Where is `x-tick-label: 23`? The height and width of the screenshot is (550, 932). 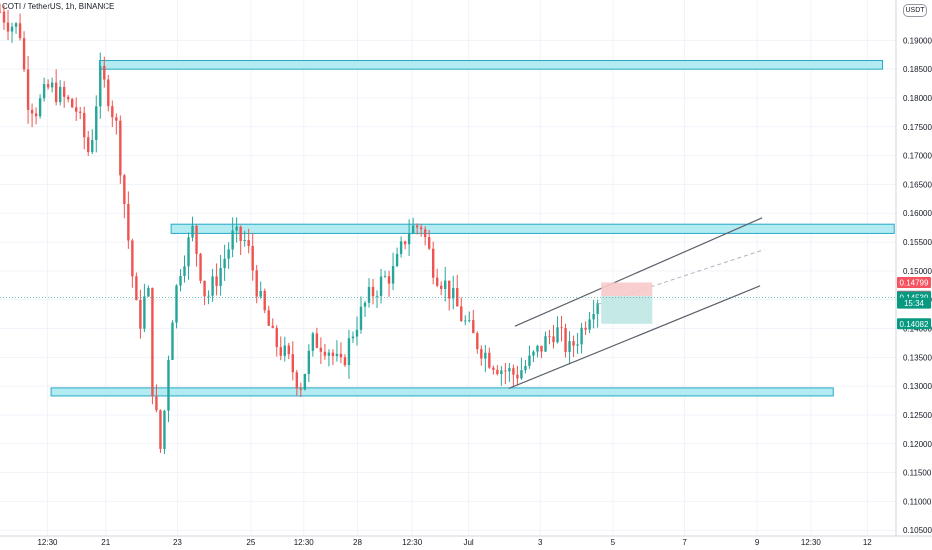 x-tick-label: 23 is located at coordinates (177, 542).